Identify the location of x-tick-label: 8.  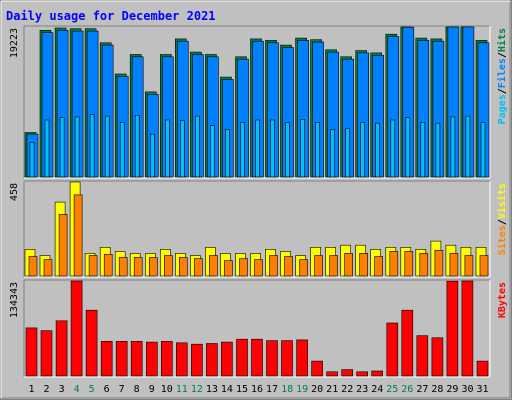
(137, 389).